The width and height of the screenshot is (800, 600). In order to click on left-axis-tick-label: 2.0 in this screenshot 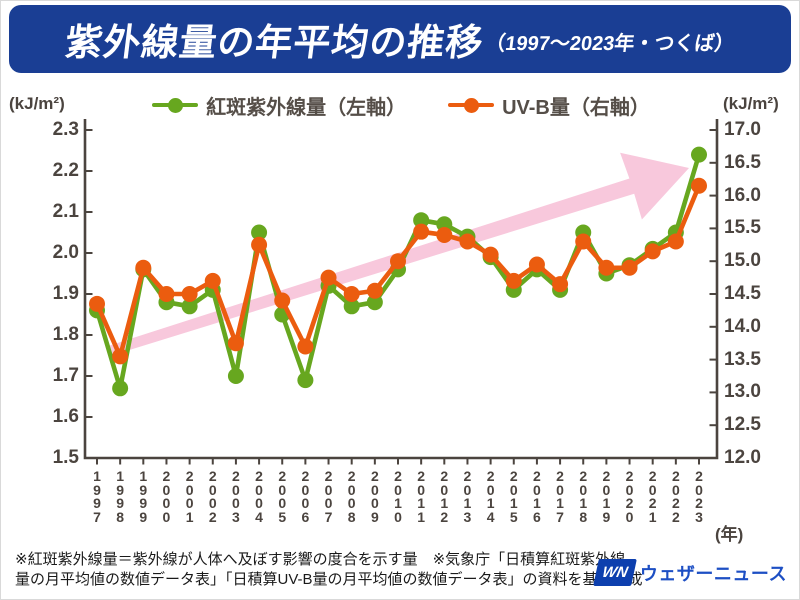, I will do `click(65, 252)`.